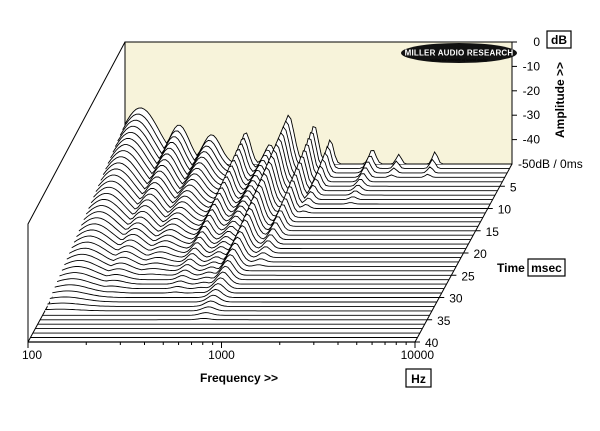 The image size is (600, 431). I want to click on time-tick-label: 15, so click(493, 232).